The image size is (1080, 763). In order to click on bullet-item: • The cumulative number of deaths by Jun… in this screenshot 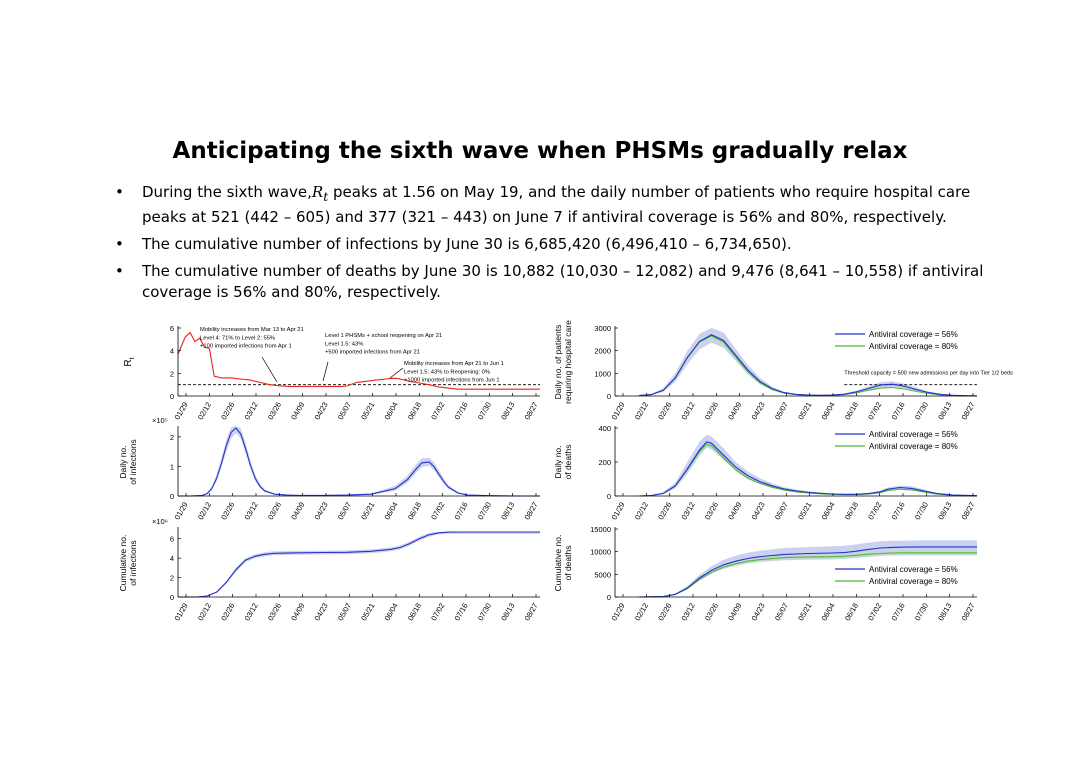, I will do `click(555, 282)`.